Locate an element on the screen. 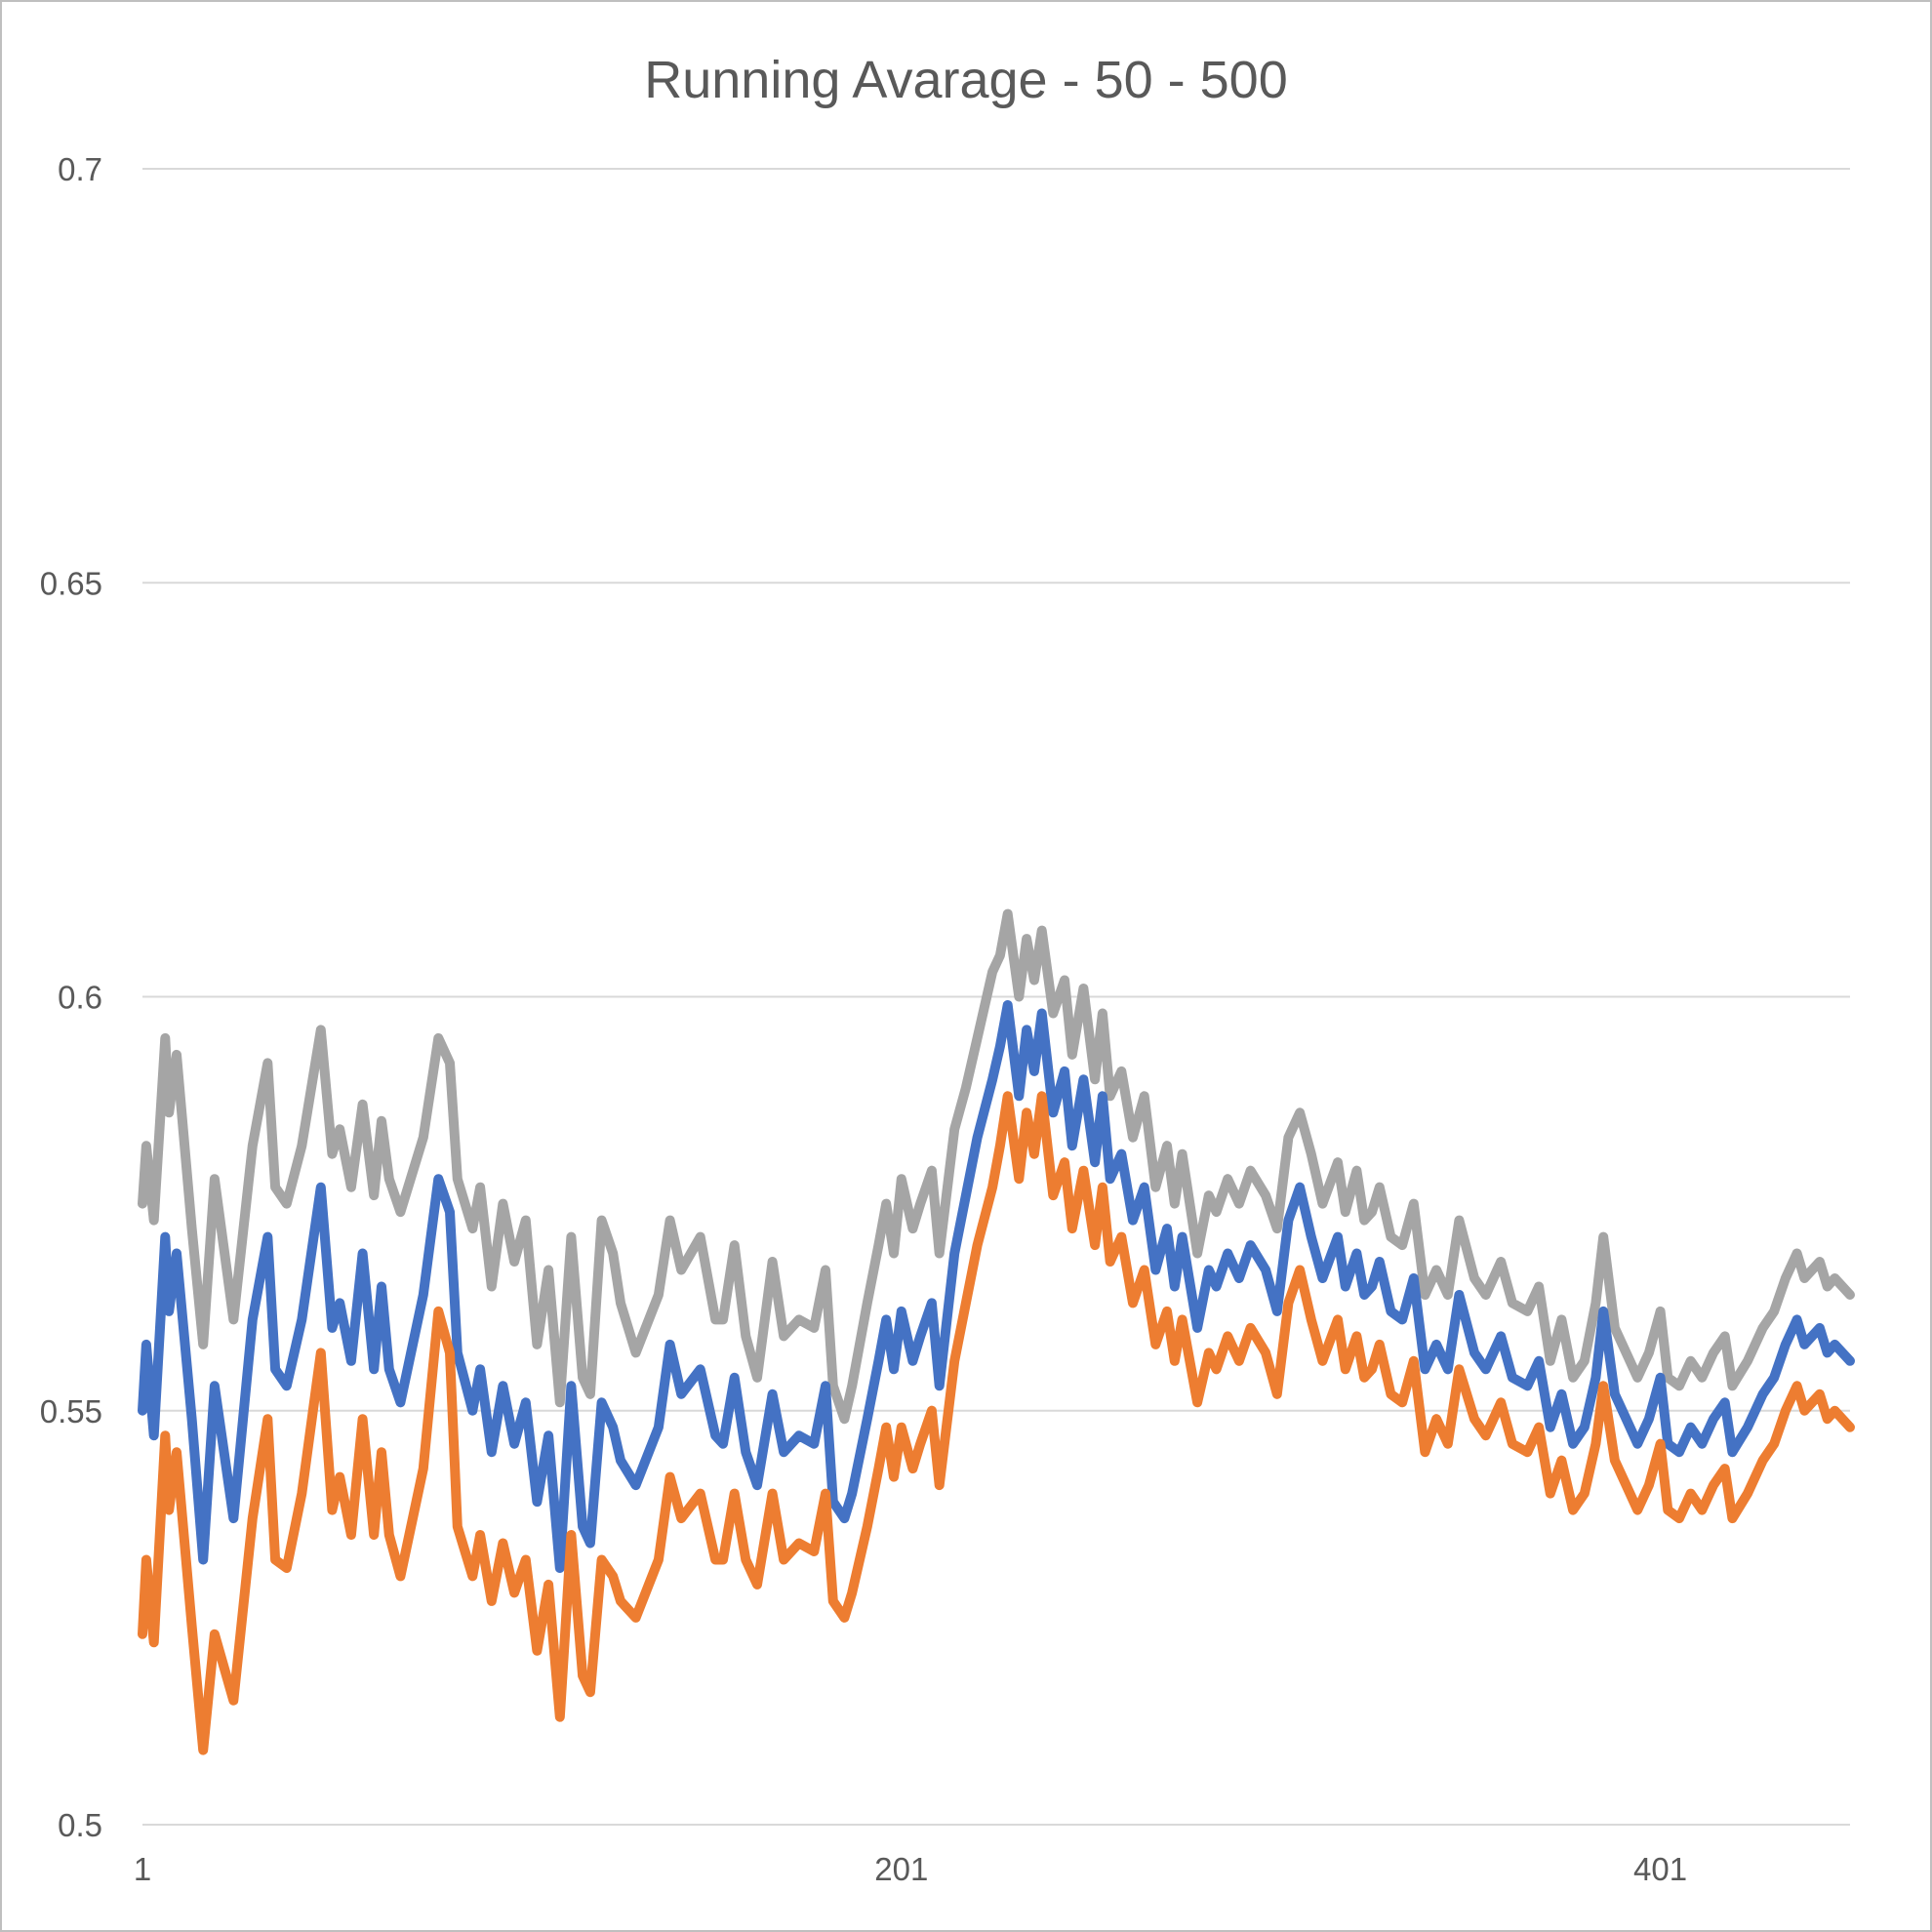  y-tick-label: 0.55 is located at coordinates (71, 1411).